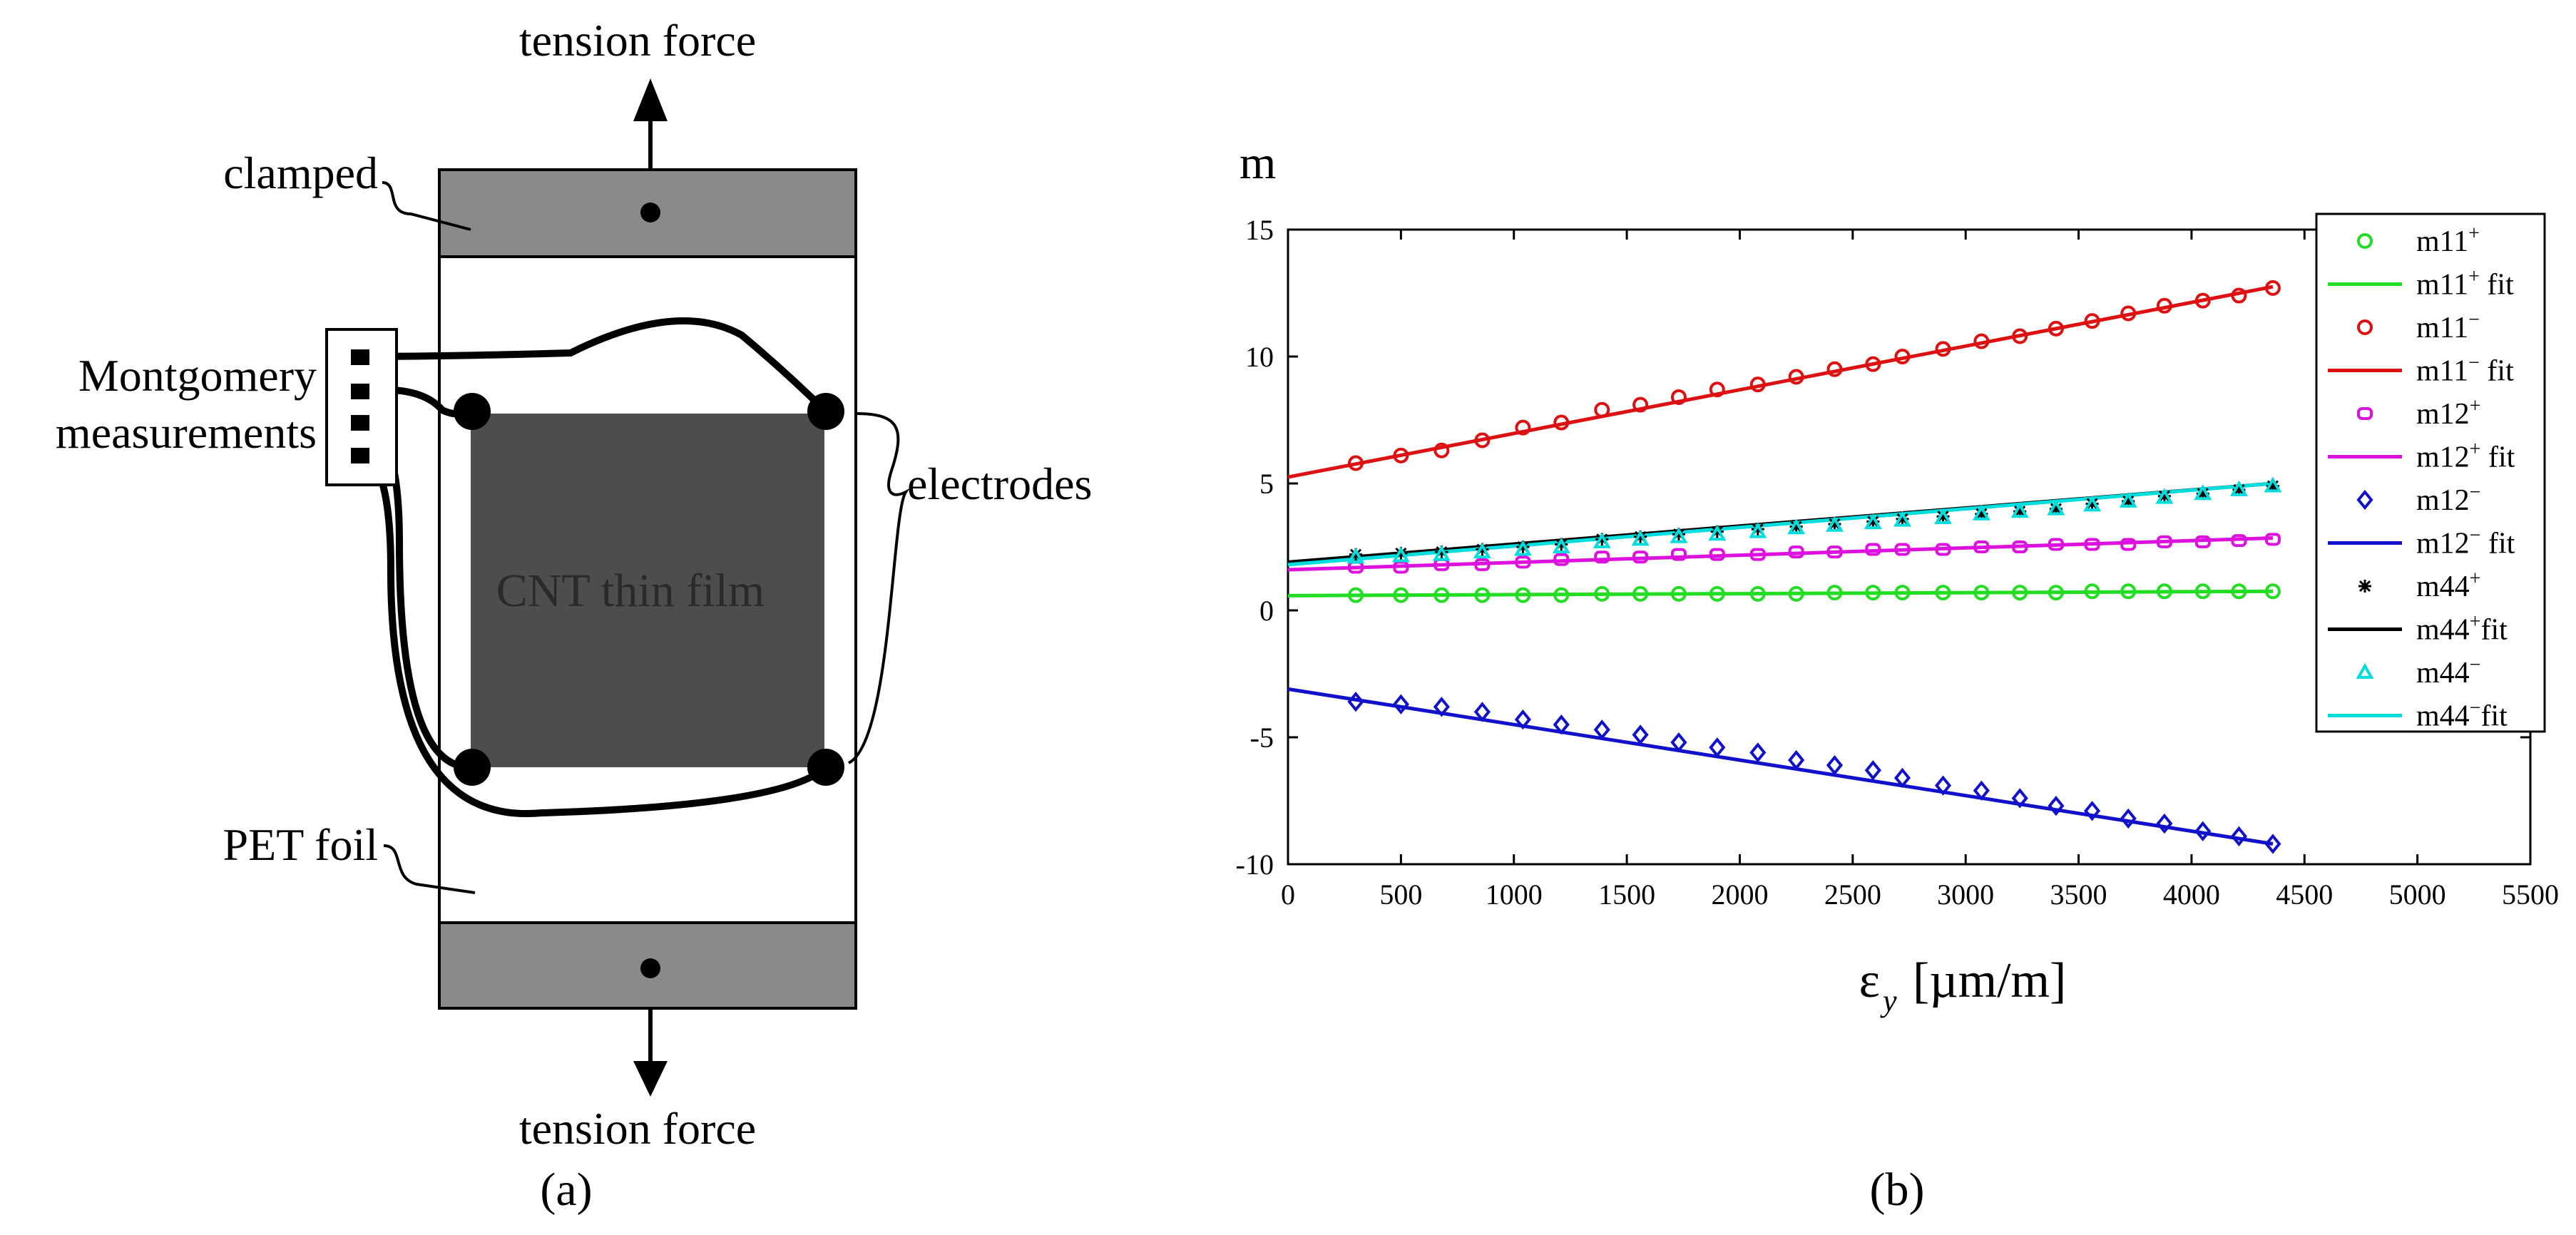  I want to click on electrodes-label: electrodes, so click(999, 483).